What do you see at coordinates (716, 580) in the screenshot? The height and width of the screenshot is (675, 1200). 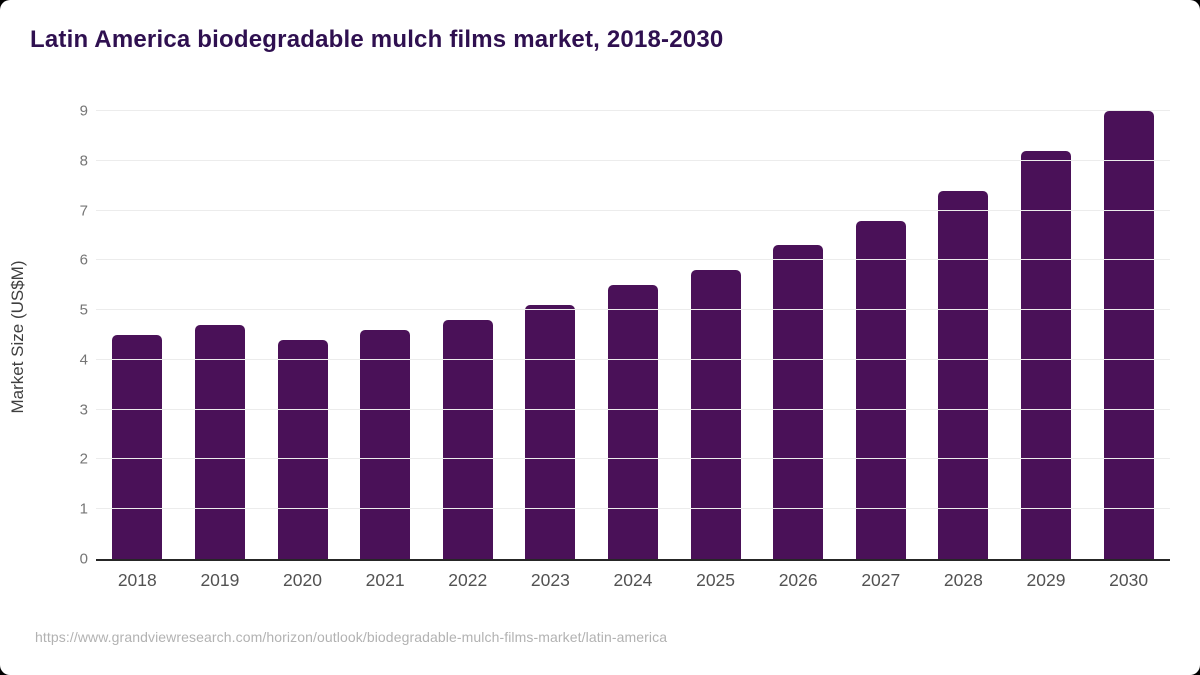 I see `x-tick-label: 2025` at bounding box center [716, 580].